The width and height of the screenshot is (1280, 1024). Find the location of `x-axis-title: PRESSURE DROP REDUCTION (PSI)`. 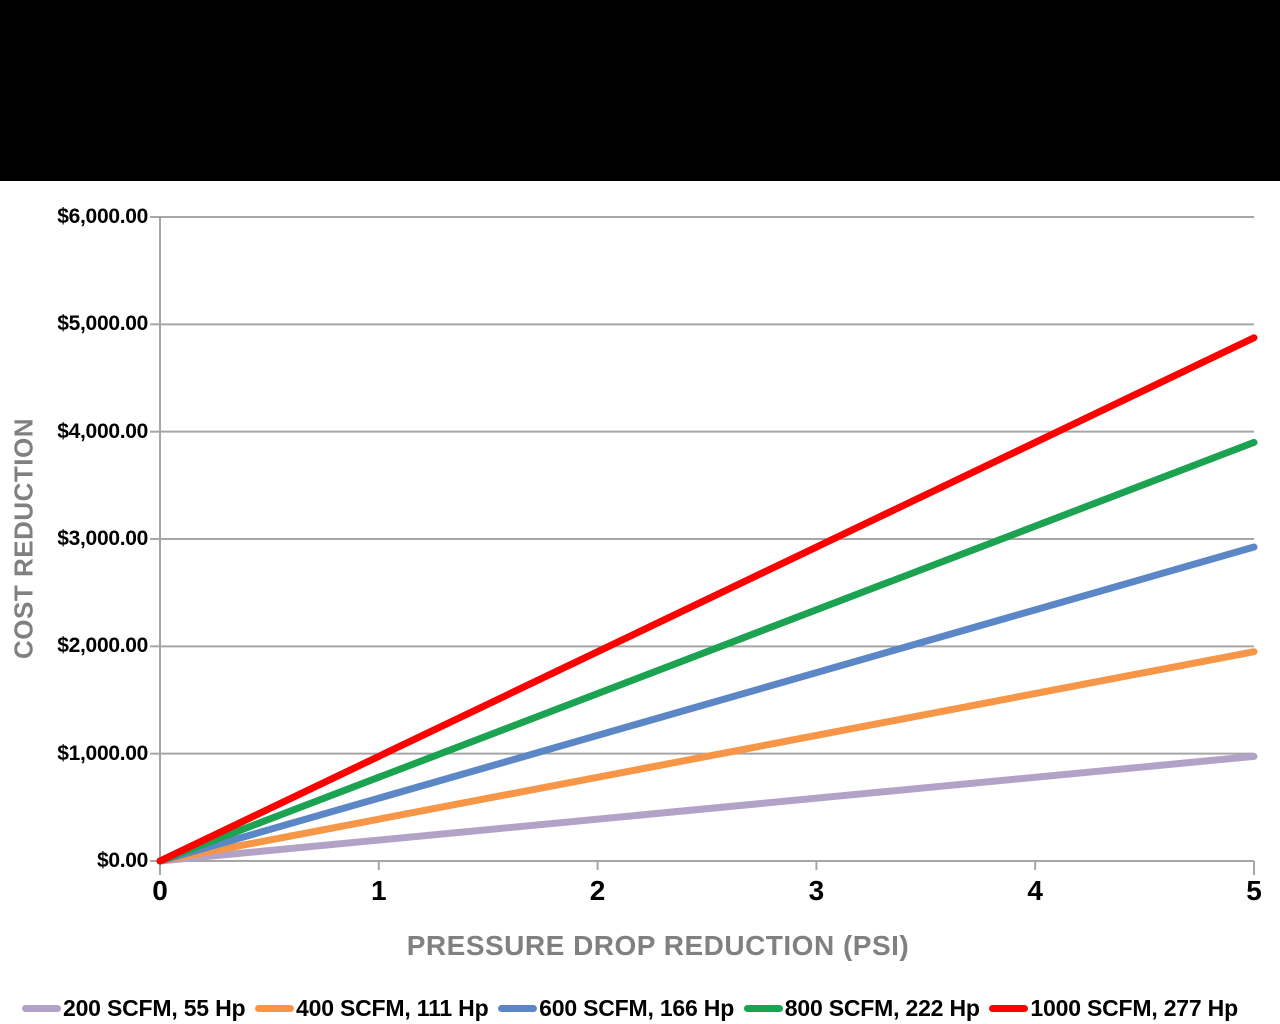

x-axis-title: PRESSURE DROP REDUCTION (PSI) is located at coordinates (658, 945).